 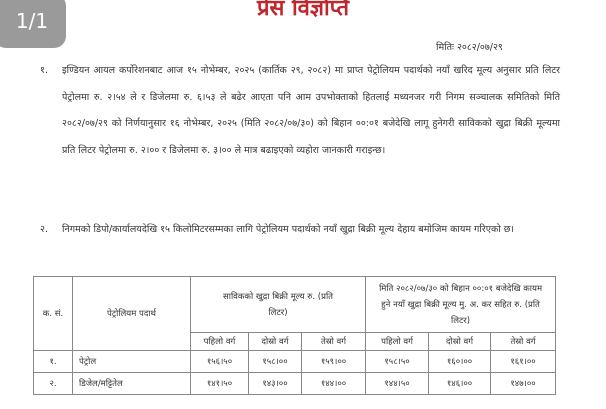 I want to click on header-sn: क. सं., so click(x=53, y=313).